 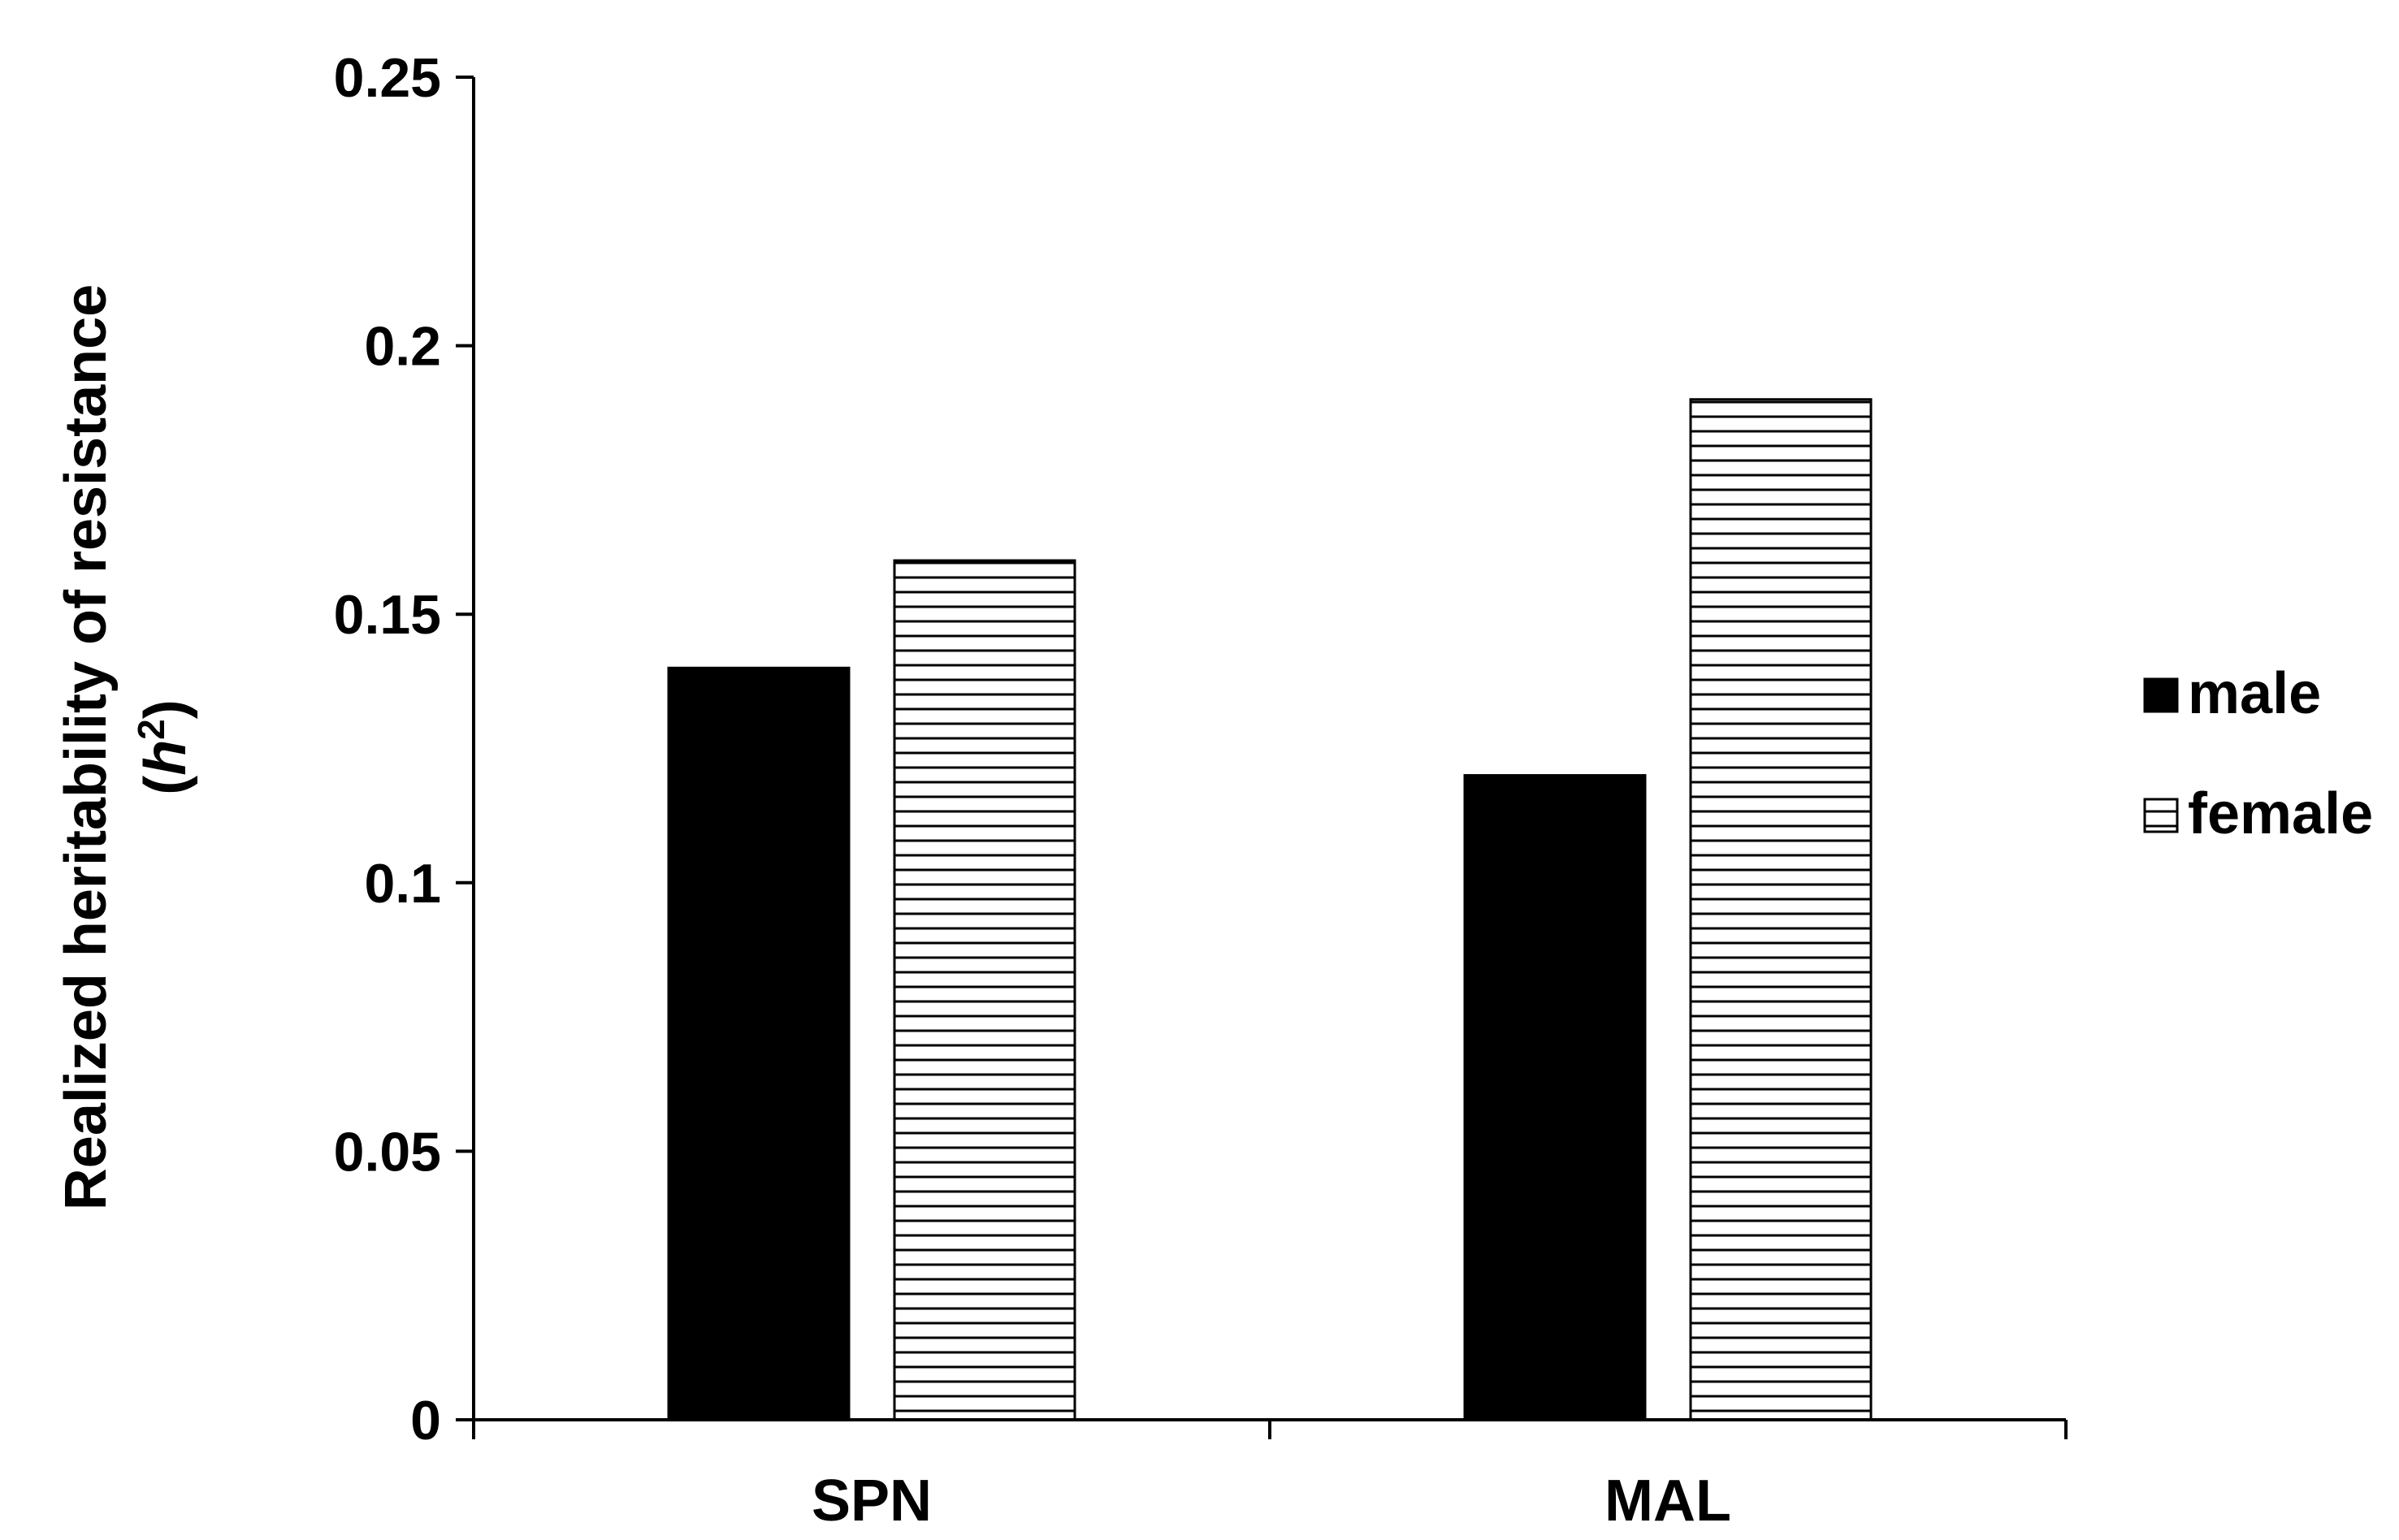 I want to click on legend-swatch-female, so click(x=2161, y=815).